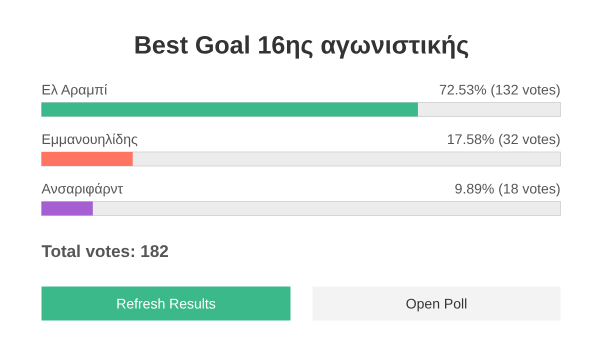 The image size is (602, 339). What do you see at coordinates (499, 90) in the screenshot?
I see `data-label: 72.53% (132 votes)` at bounding box center [499, 90].